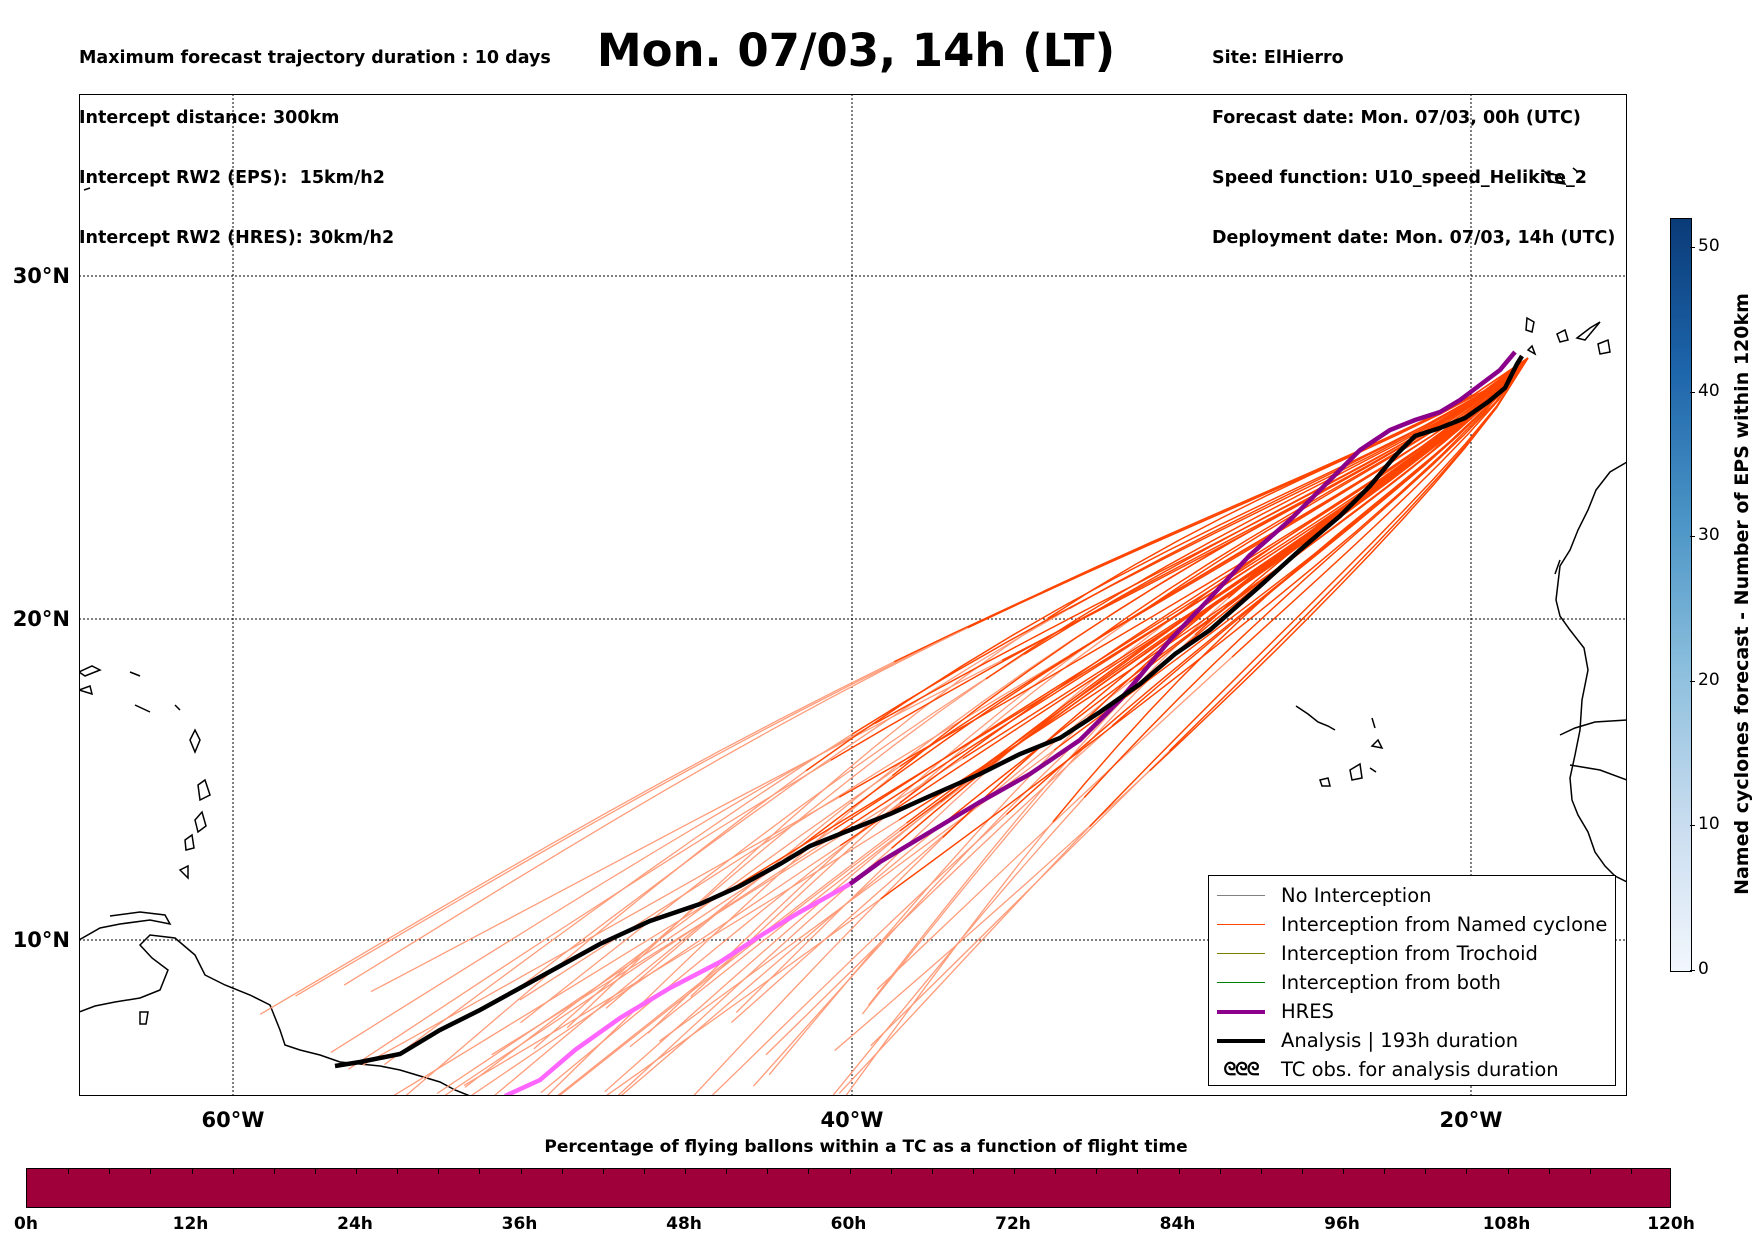 The image size is (1752, 1241). Describe the element at coordinates (26, 1224) in the screenshot. I see `flight-time-label: 0h` at that location.